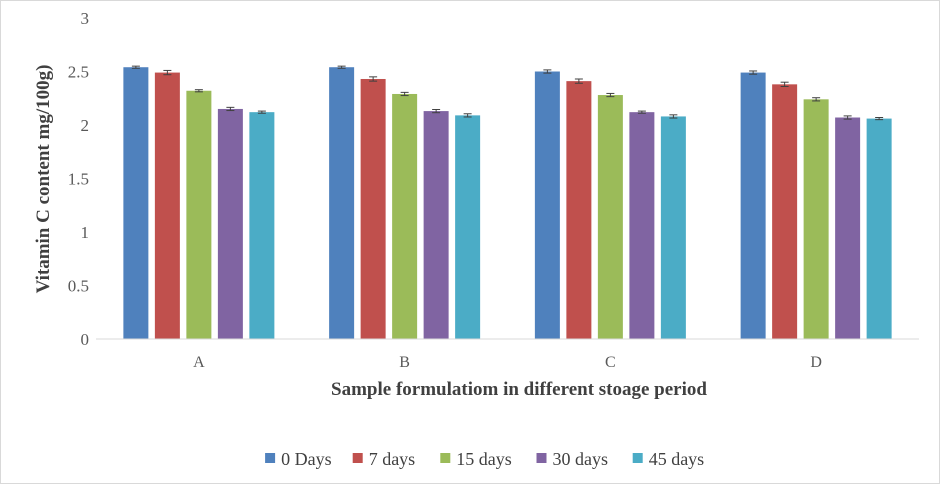 Image resolution: width=940 pixels, height=485 pixels. What do you see at coordinates (43, 179) in the screenshot?
I see `y-axis-title: Vitamin C content mg/100g)` at bounding box center [43, 179].